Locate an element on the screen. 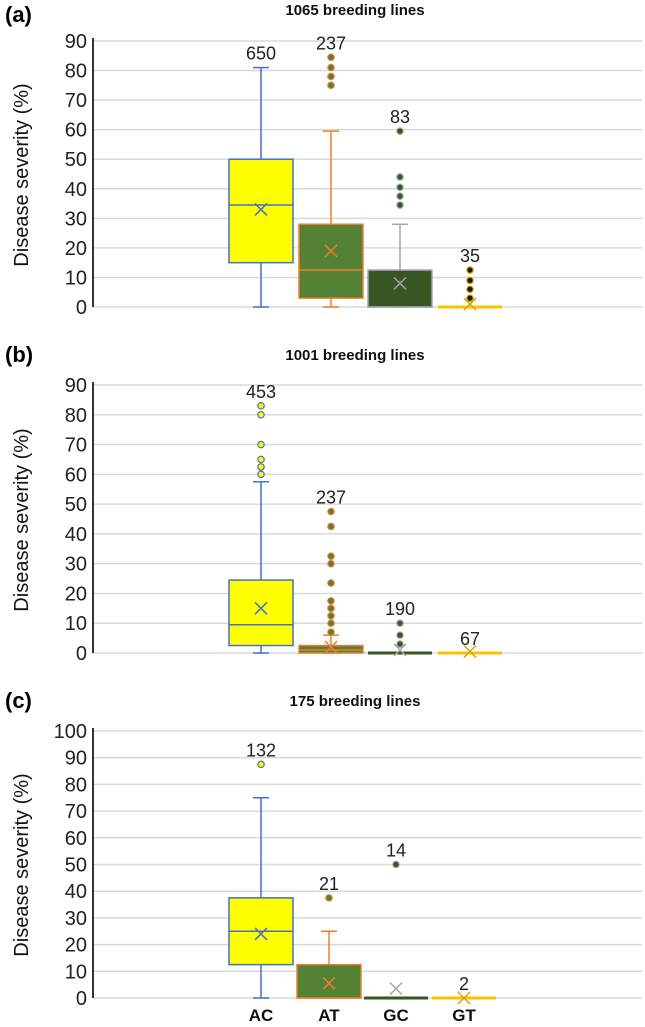  count-label: 67 is located at coordinates (470, 639).